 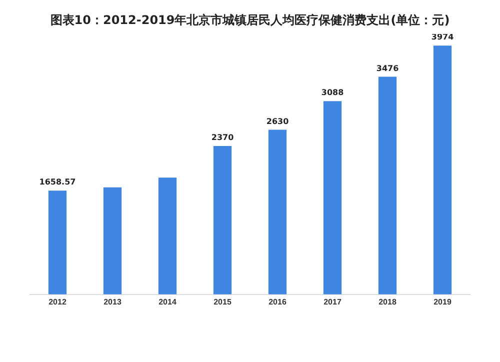 I want to click on data-label: 1658.57, so click(x=57, y=182).